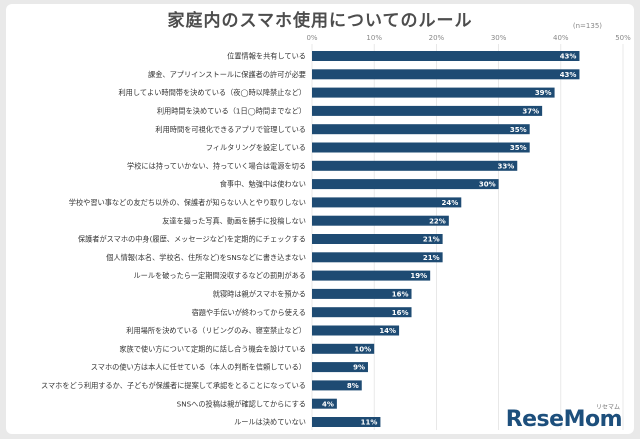 Image resolution: width=640 pixels, height=439 pixels. I want to click on category-label: SNSへの投稿は親が確認してからにする, so click(241, 403).